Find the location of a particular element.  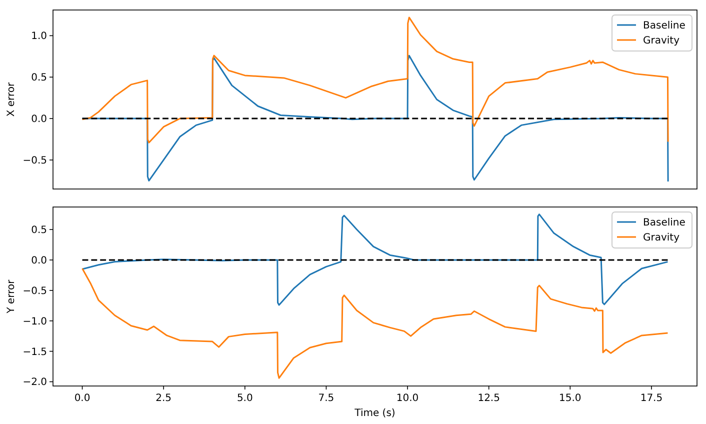

x-tick-label: 17.5 is located at coordinates (651, 398).